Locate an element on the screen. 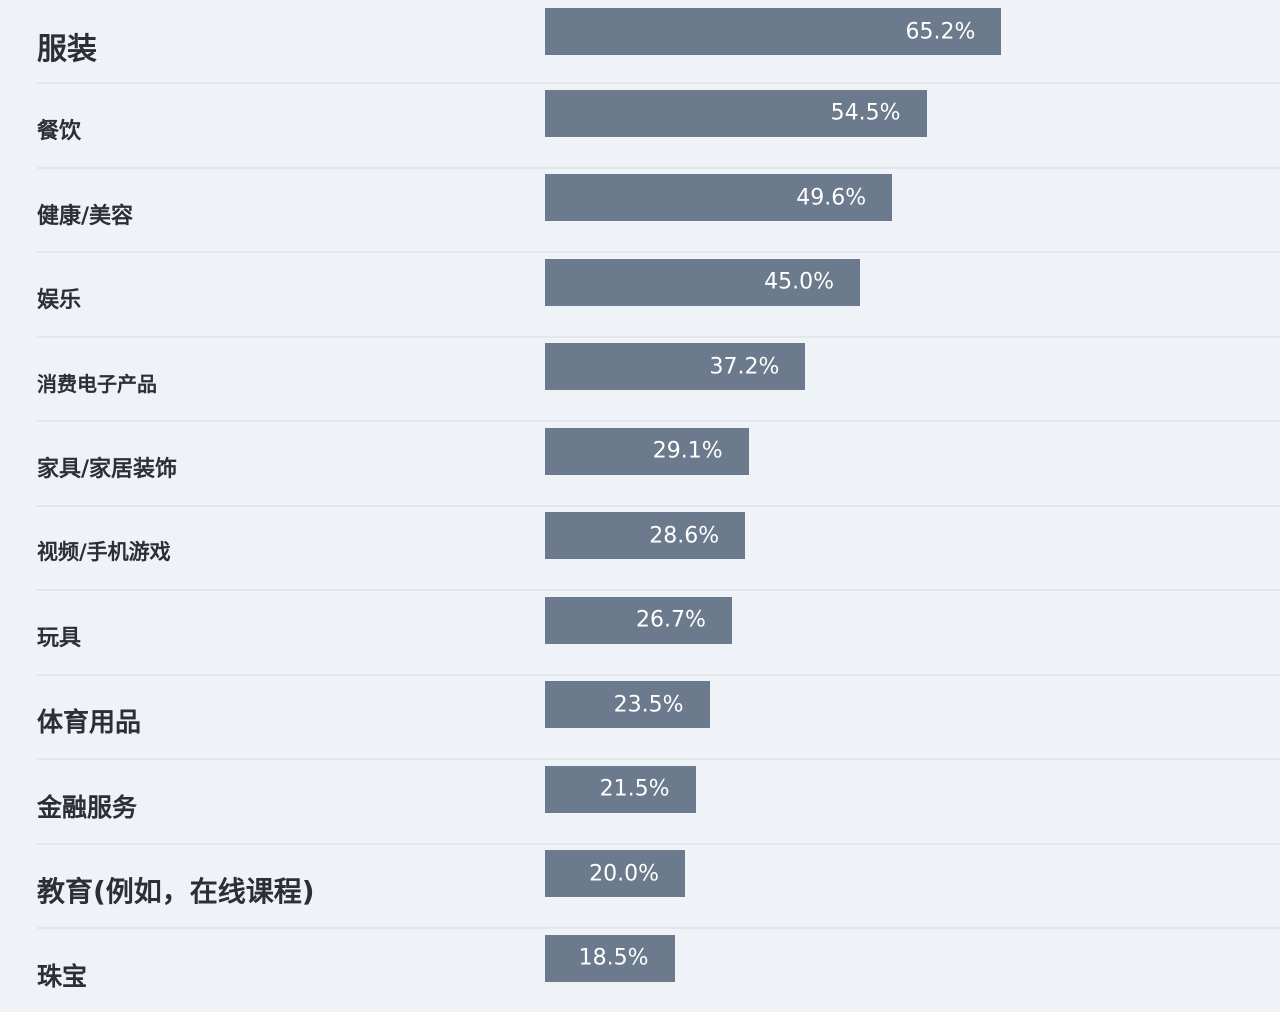  bar: 21.5% is located at coordinates (620, 789).